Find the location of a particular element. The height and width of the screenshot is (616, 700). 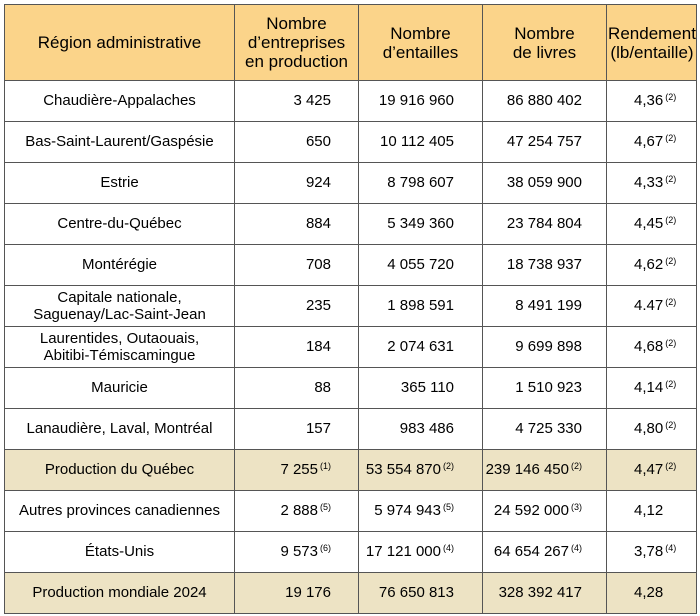

taps-cell: 8 798 607 is located at coordinates (420, 183).